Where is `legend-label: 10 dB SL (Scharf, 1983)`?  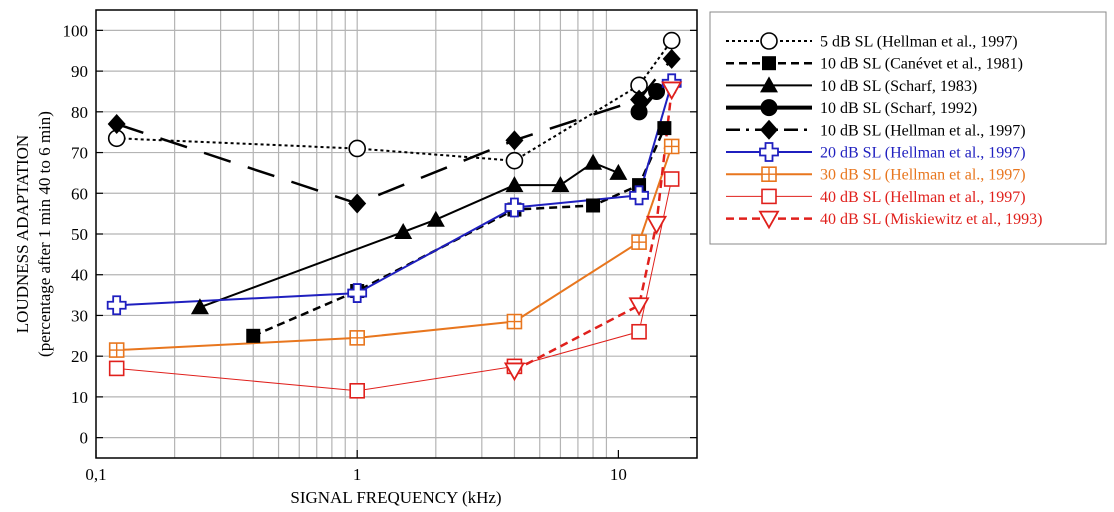
legend-label: 10 dB SL (Scharf, 1983) is located at coordinates (898, 86).